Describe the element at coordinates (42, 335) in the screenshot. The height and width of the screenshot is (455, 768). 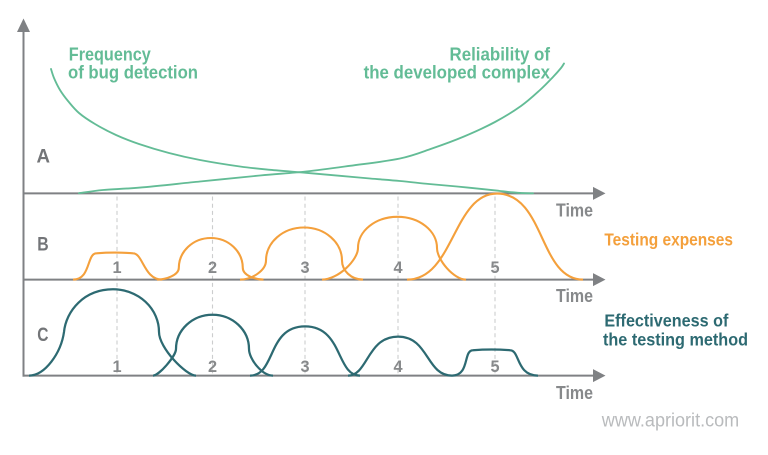
I see `svg-text: C` at that location.